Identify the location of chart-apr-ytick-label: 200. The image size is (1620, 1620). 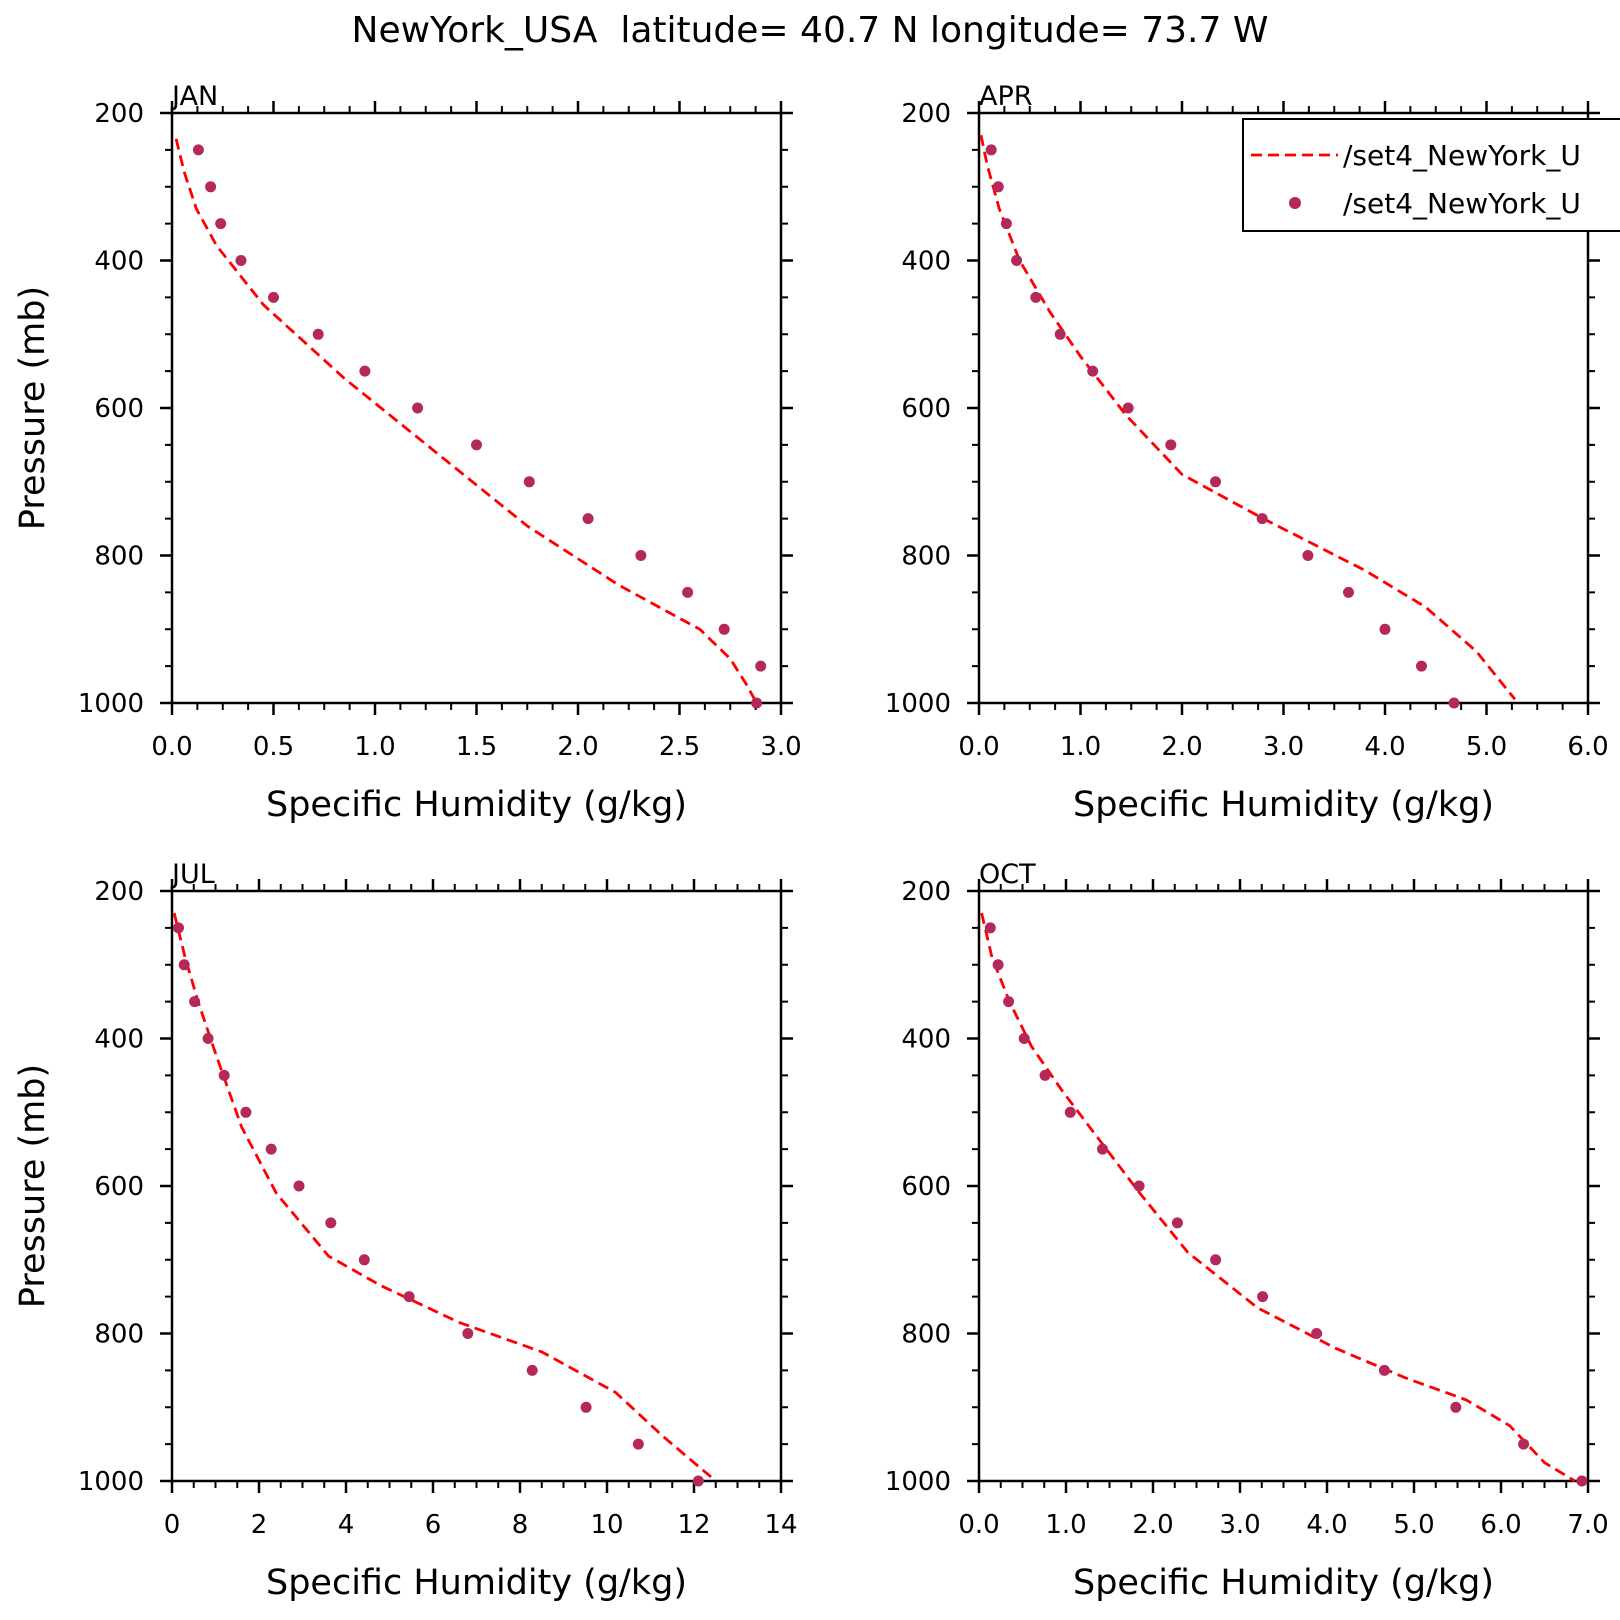
(926, 114).